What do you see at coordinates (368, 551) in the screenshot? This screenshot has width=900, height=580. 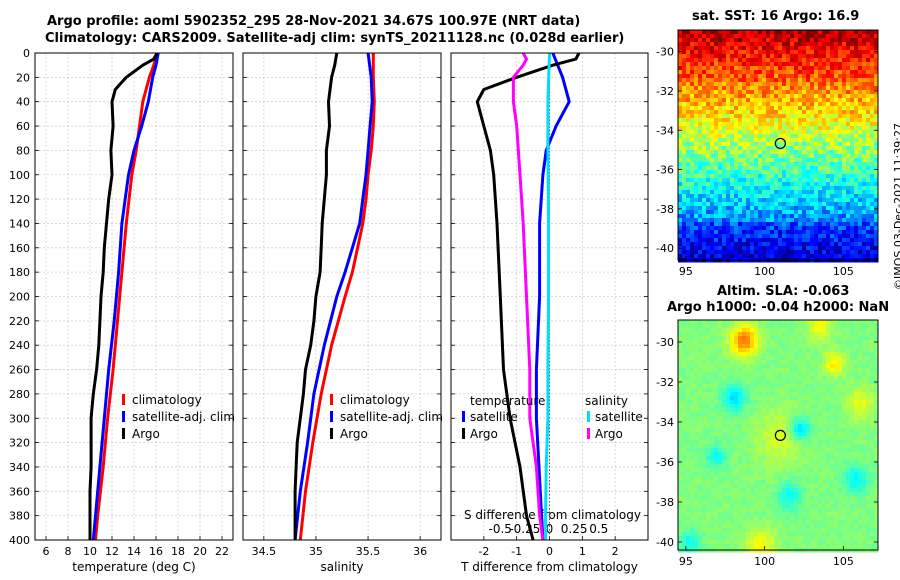 I see `x-tick-label: 35.5` at bounding box center [368, 551].